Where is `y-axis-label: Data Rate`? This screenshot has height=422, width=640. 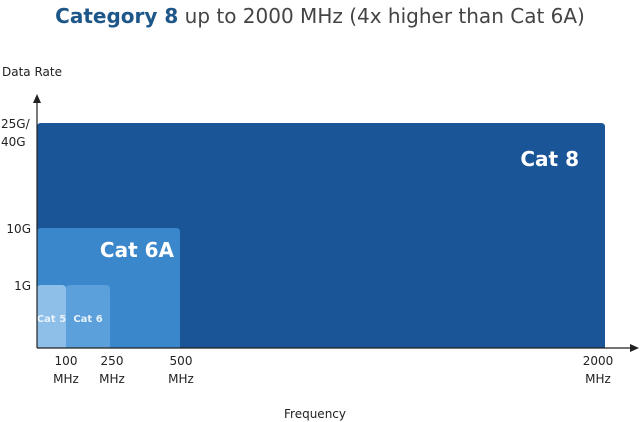 y-axis-label: Data Rate is located at coordinates (32, 72).